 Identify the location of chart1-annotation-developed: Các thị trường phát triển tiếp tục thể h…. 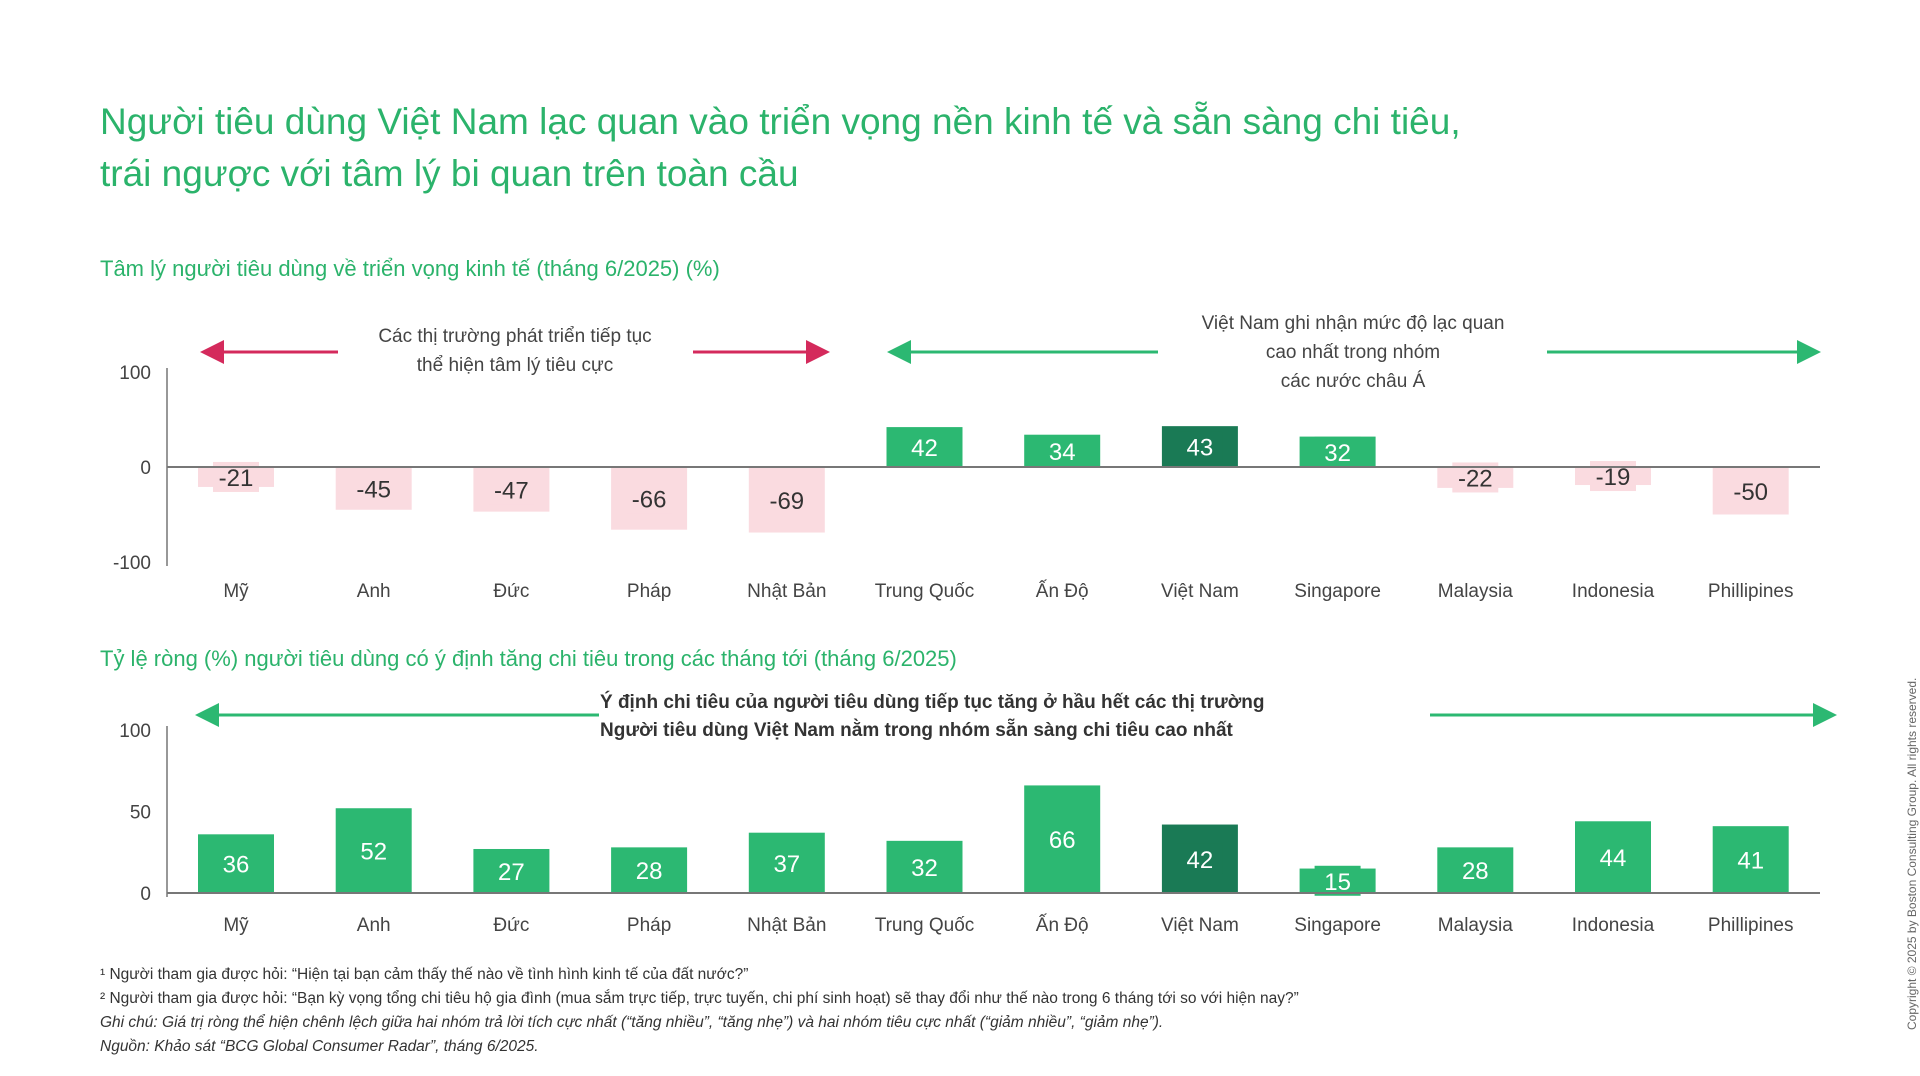
(515, 351).